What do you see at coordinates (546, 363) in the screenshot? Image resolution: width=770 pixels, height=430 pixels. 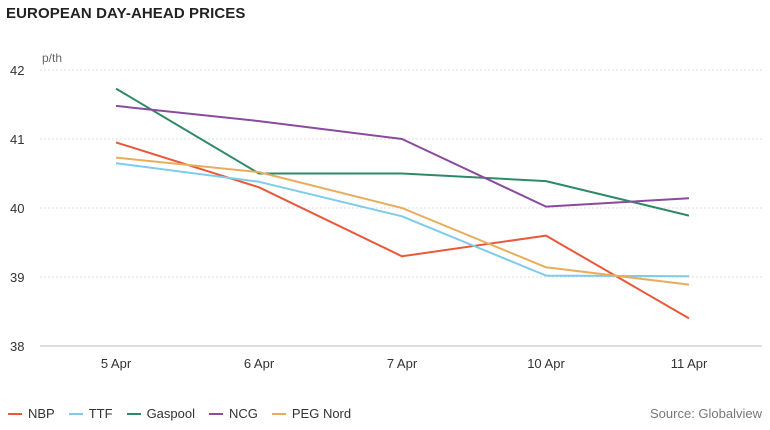 I see `x-tick-label: 10 Apr` at bounding box center [546, 363].